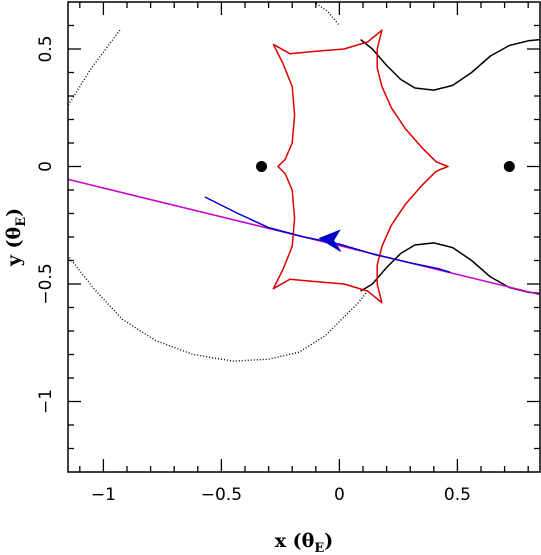  What do you see at coordinates (221, 495) in the screenshot?
I see `x-tick-label: −0.5` at bounding box center [221, 495].